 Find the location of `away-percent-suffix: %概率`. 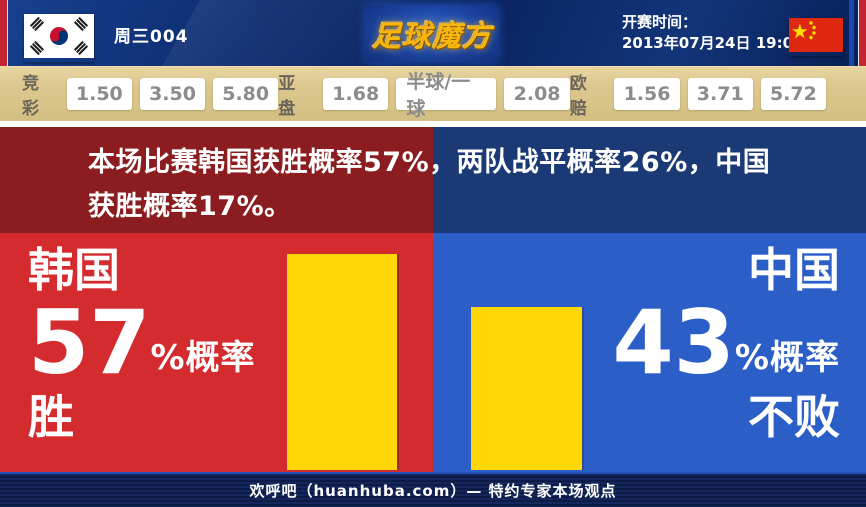

away-percent-suffix: %概率 is located at coordinates (787, 358).